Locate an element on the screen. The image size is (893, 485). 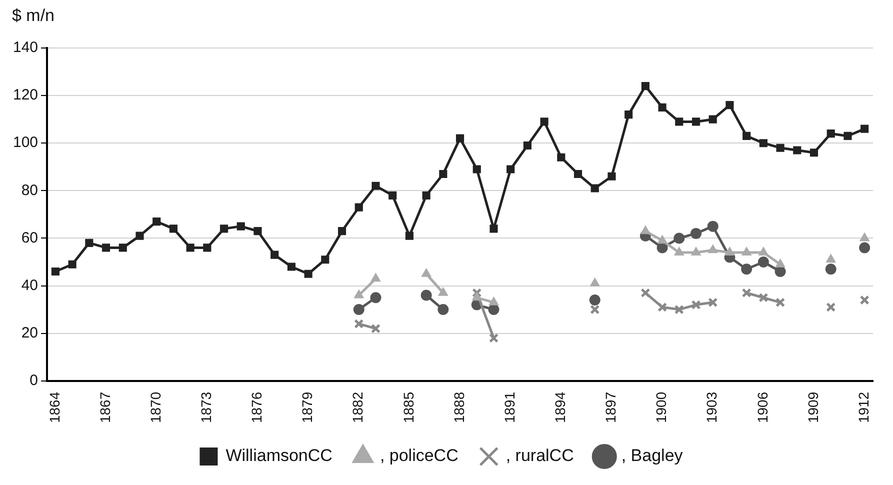
x-tick-label: 1903 is located at coordinates (712, 408).